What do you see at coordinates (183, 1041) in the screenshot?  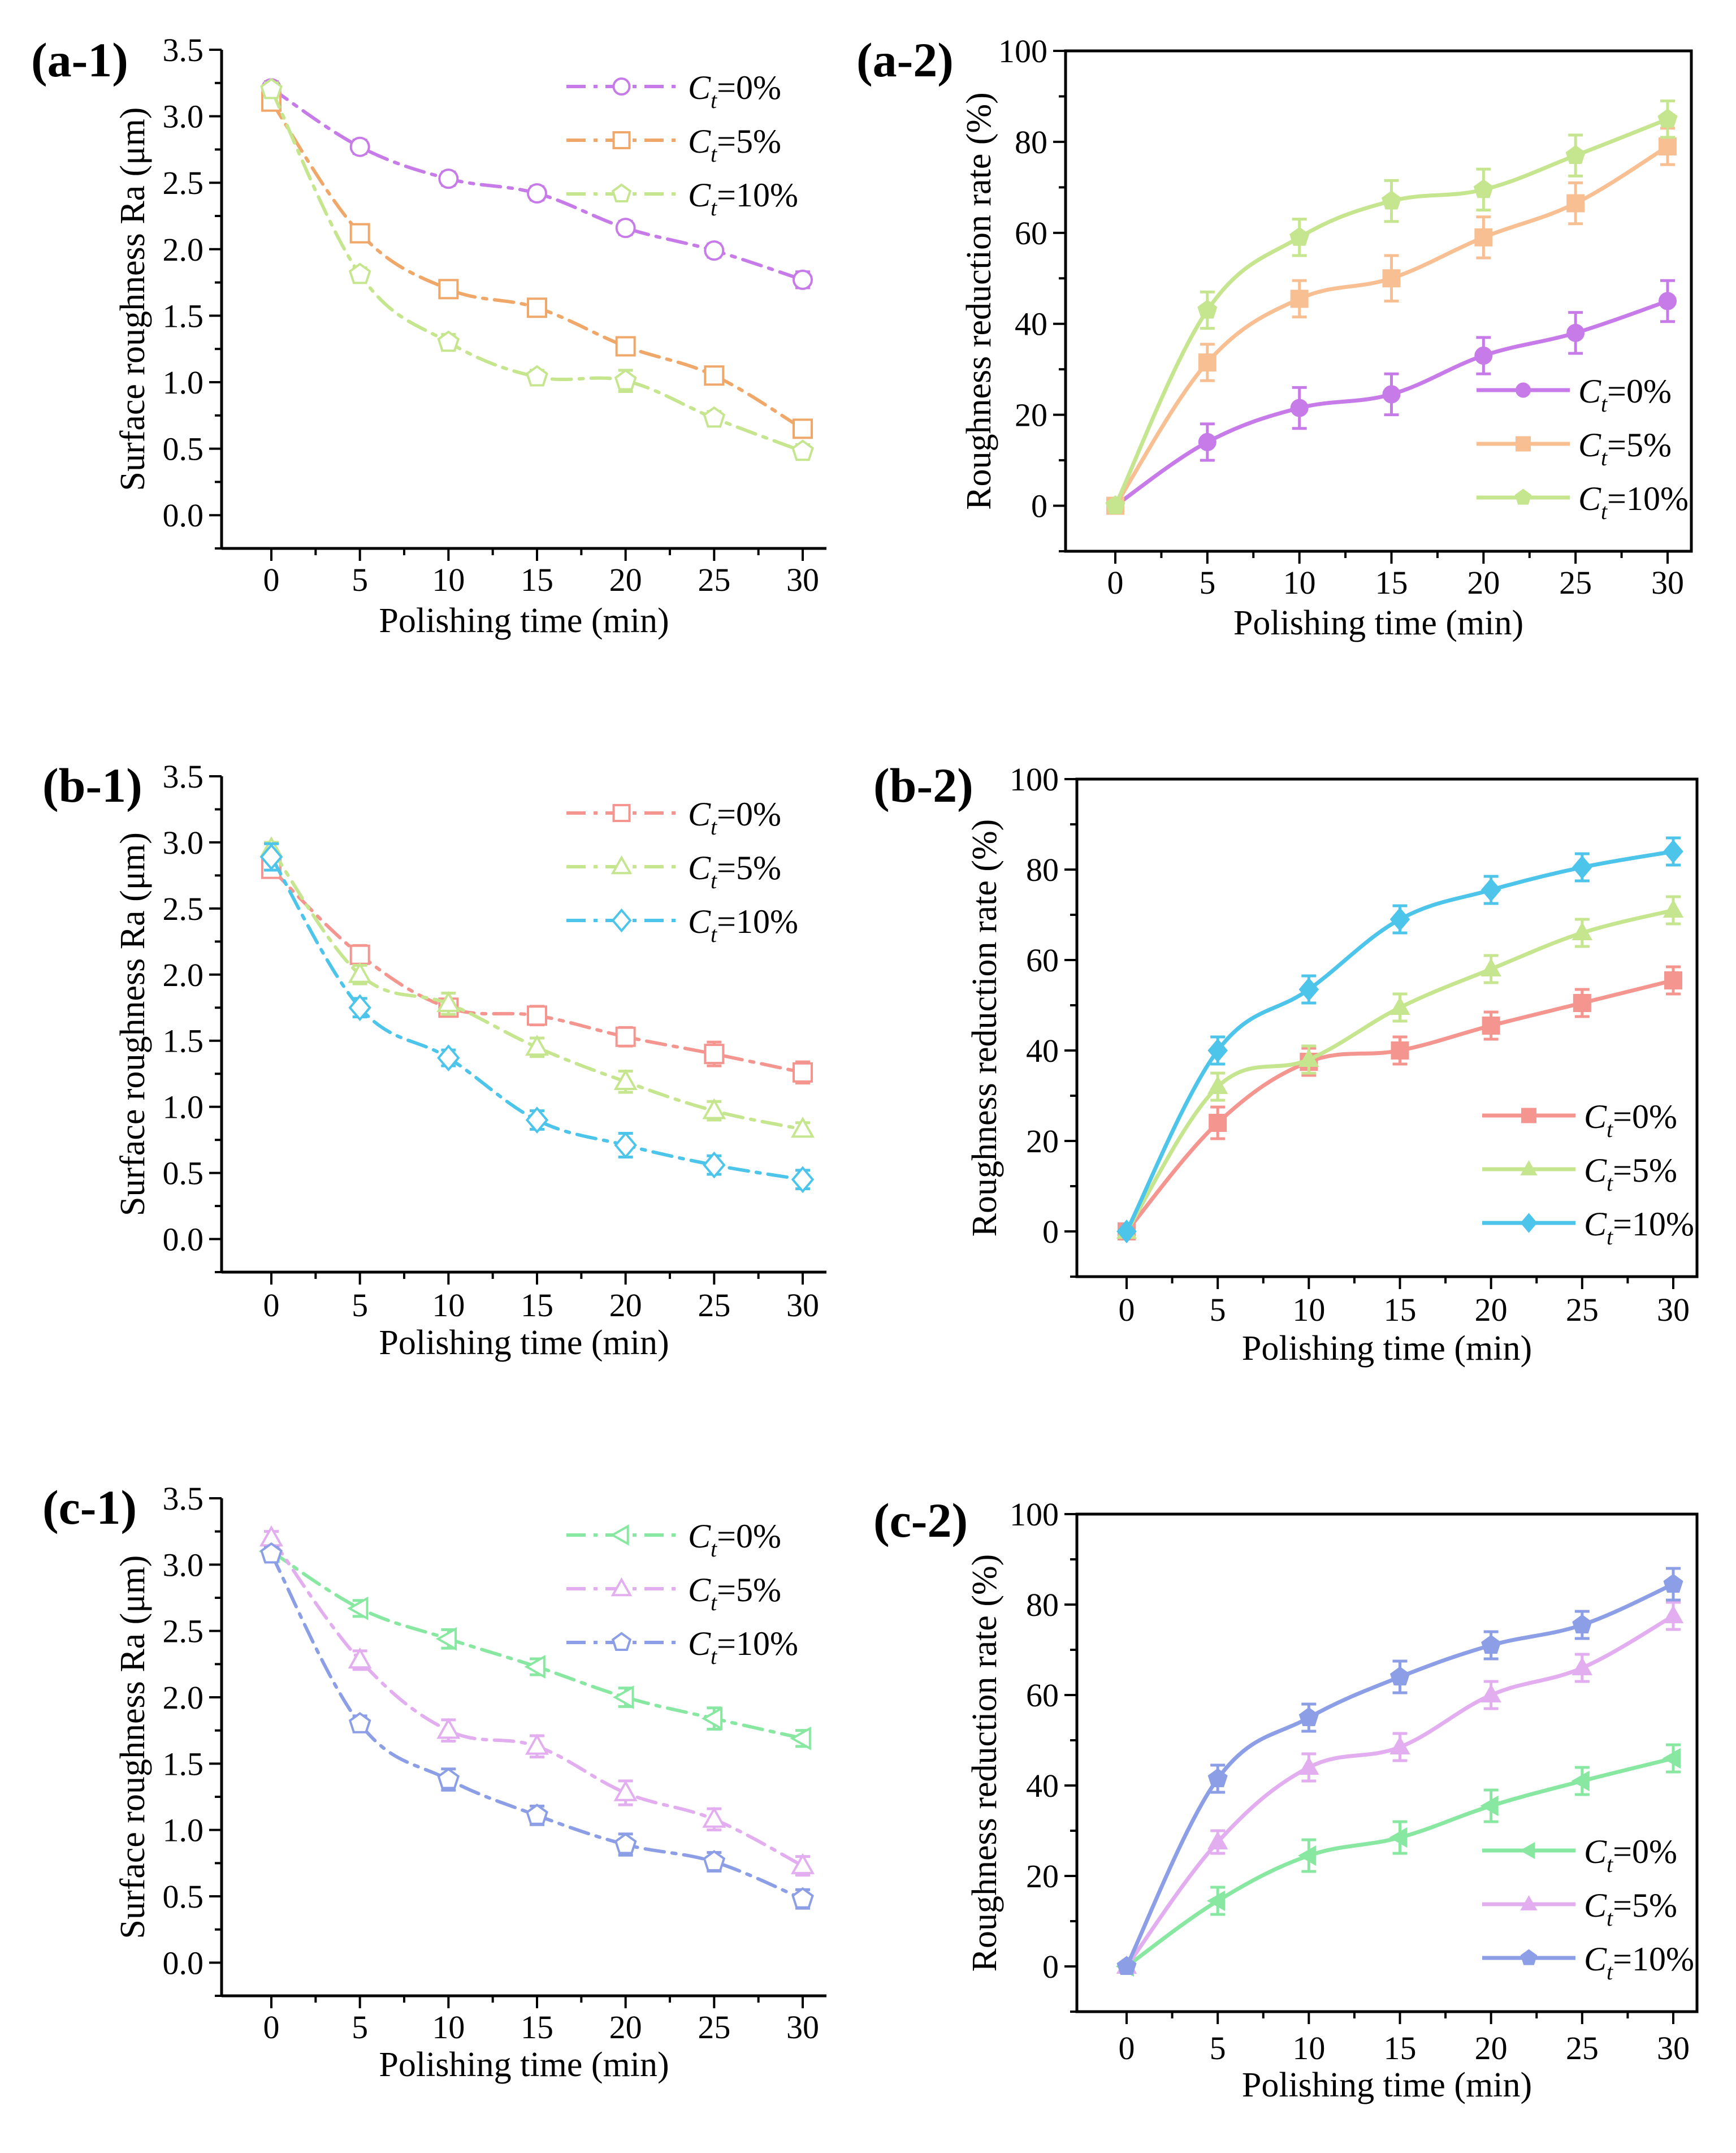 I see `y-tick-label: 1.5` at bounding box center [183, 1041].